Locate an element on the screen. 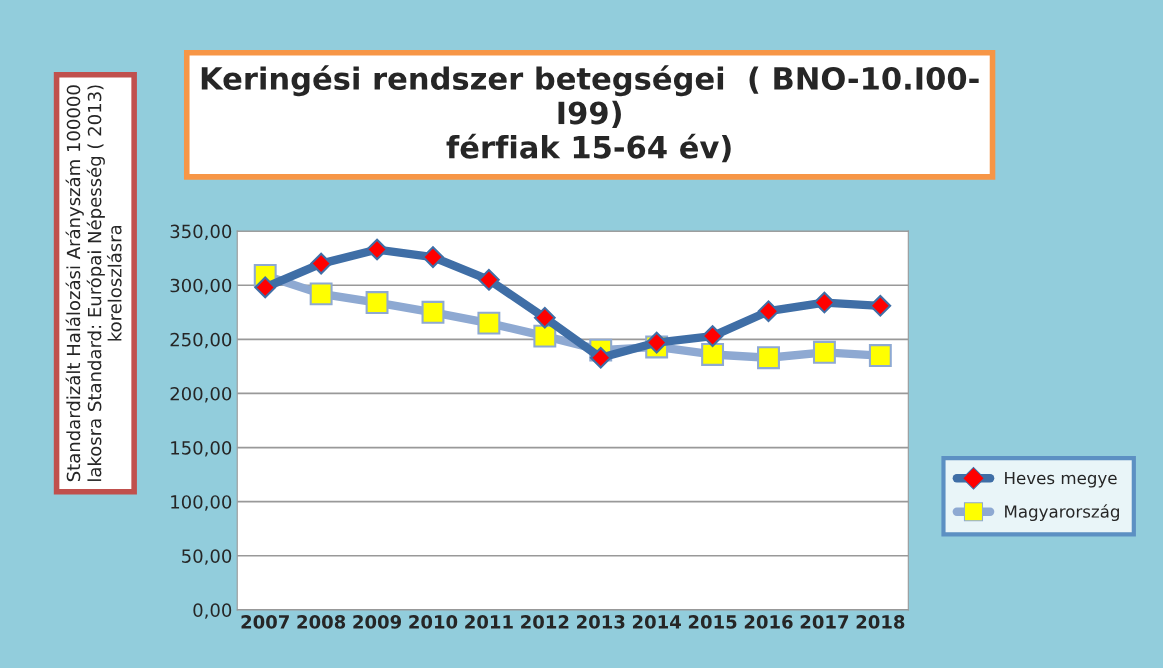 The image size is (1163, 668). chart-title: Keringési rendszer betegségei ( BNO-10.I00- I99) férfiak 15-64 év) is located at coordinates (590, 114).